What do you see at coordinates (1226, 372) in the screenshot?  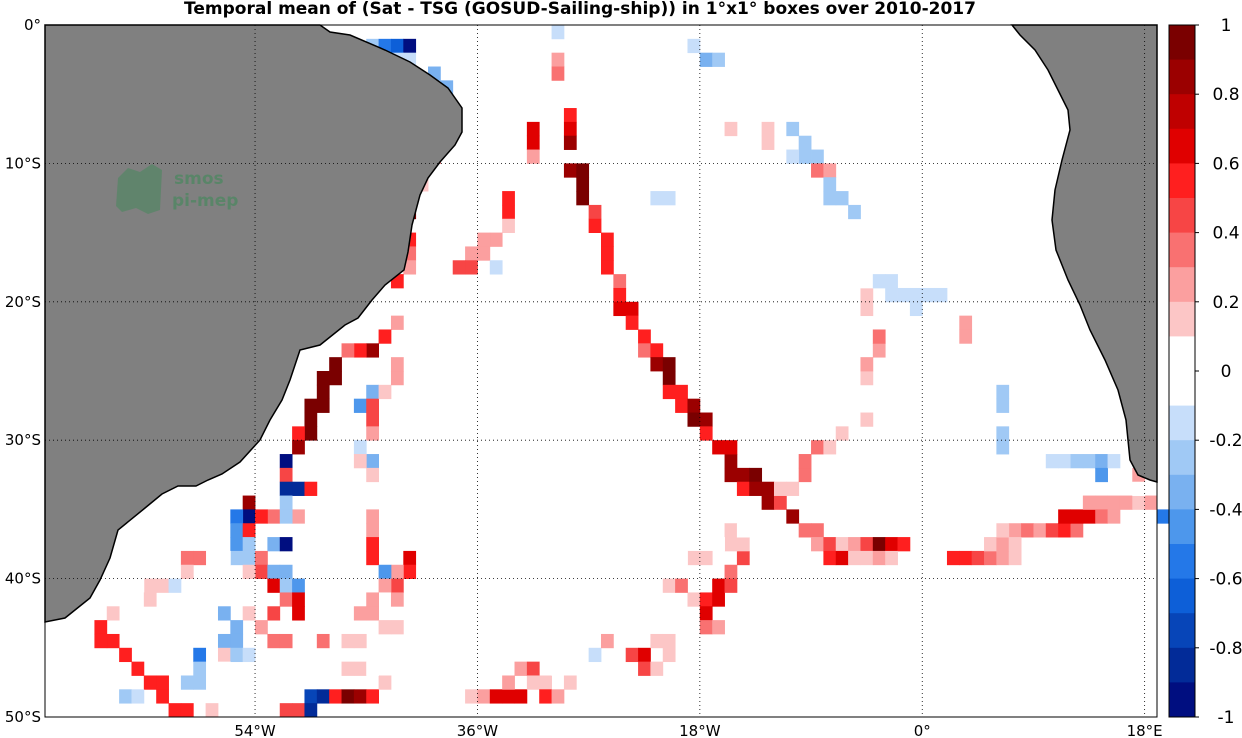 I see `colorbar-tick-label: 0` at bounding box center [1226, 372].